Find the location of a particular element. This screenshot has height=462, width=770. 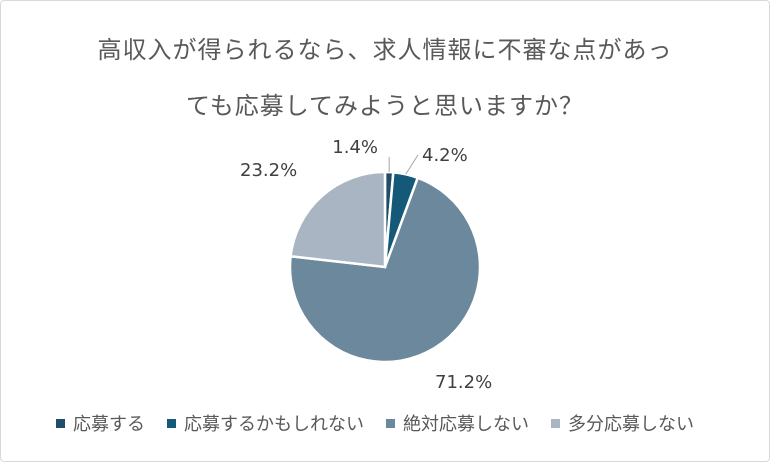

data-label-3: 71.2% is located at coordinates (463, 382).